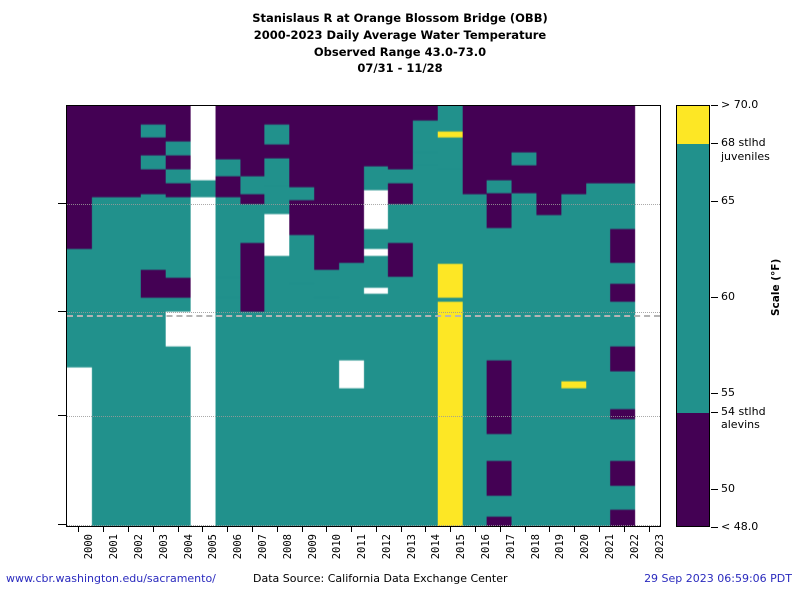 Image resolution: width=800 pixels, height=600 pixels. What do you see at coordinates (111, 578) in the screenshot?
I see `footer-url-link: www.cbr.washington.edu/sacramento/` at bounding box center [111, 578].